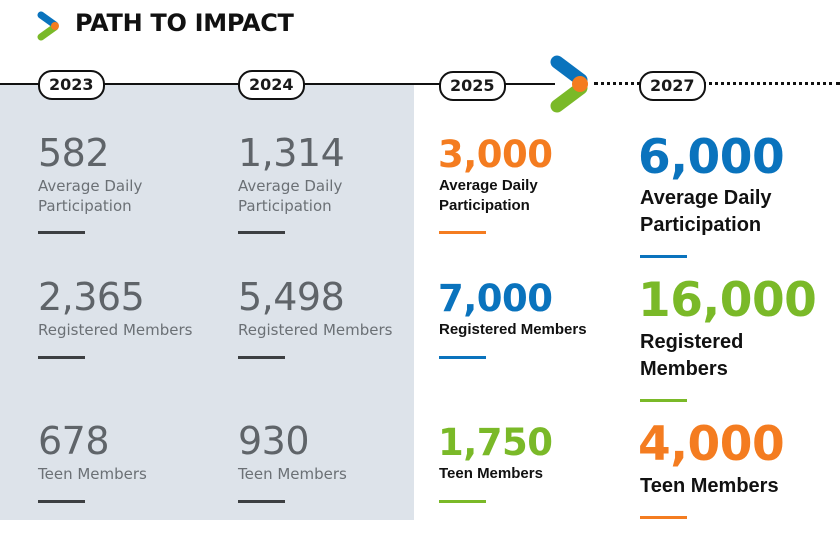 This screenshot has width=840, height=543. Describe the element at coordinates (711, 157) in the screenshot. I see `metric-value: 6,000` at that location.